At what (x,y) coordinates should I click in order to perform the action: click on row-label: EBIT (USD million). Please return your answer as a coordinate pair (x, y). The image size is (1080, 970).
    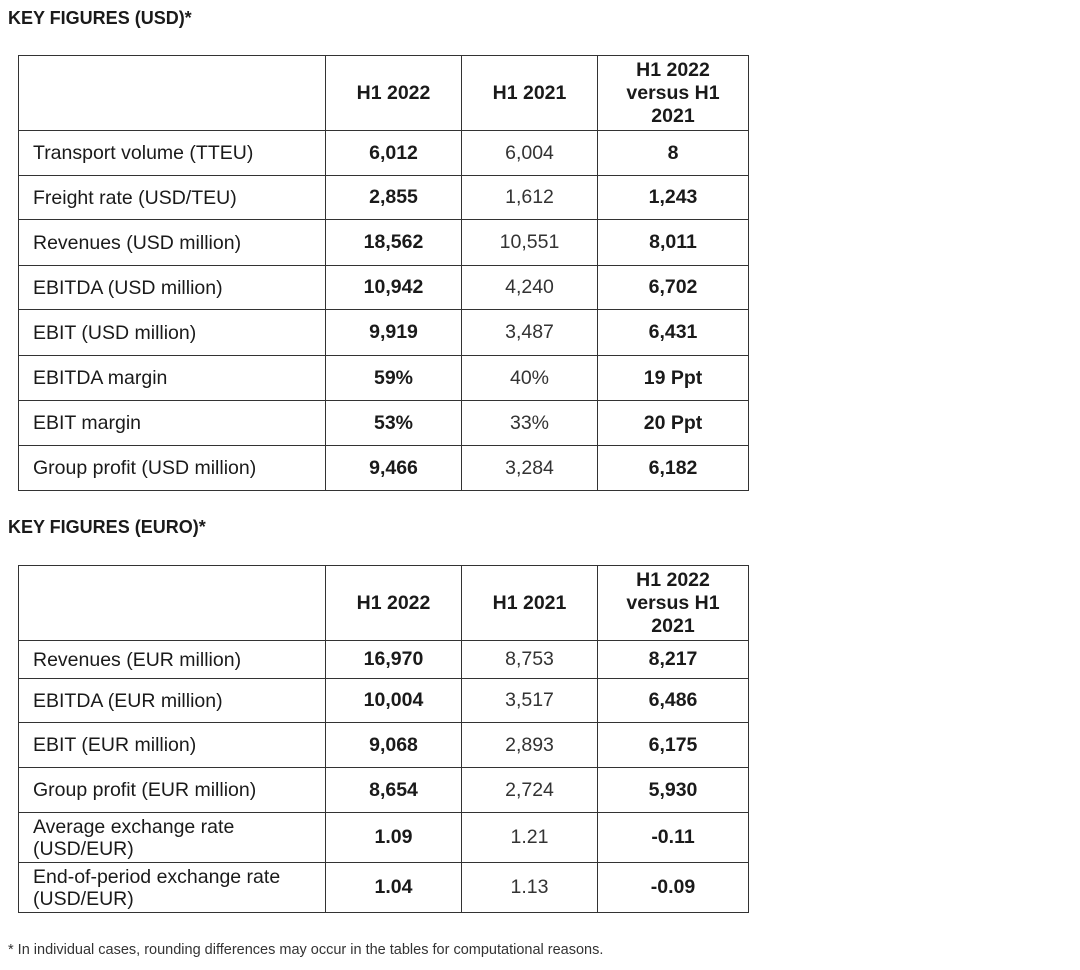
    Looking at the image, I should click on (172, 332).